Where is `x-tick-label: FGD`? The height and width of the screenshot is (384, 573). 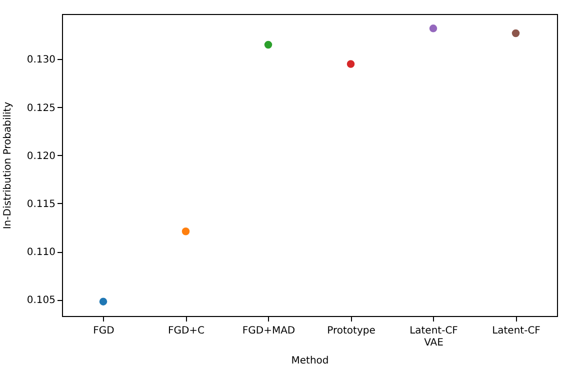
x-tick-label: FGD is located at coordinates (104, 331).